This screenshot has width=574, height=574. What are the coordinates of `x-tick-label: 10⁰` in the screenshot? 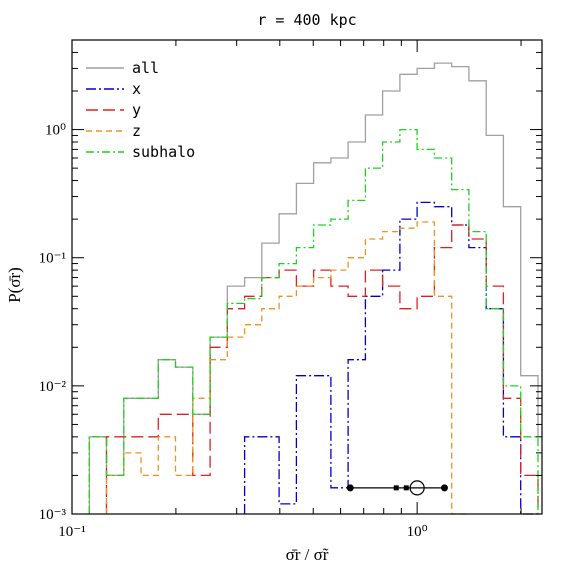 It's located at (417, 532).